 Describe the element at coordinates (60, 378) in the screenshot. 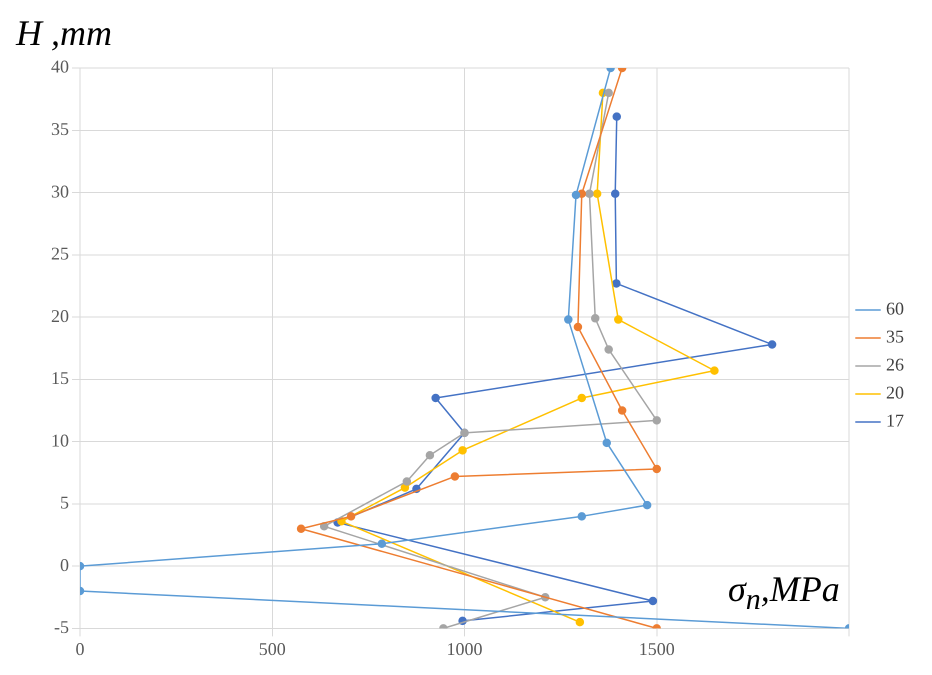

I see `y-tick-label: 15` at that location.